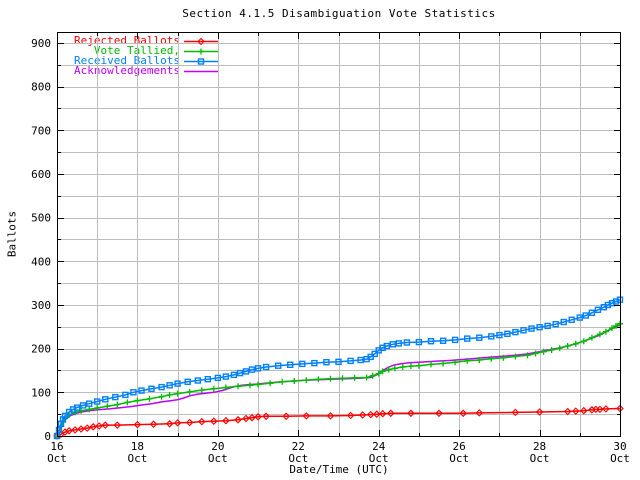  Describe the element at coordinates (379, 446) in the screenshot. I see `x-tick-label-day: 24` at that location.